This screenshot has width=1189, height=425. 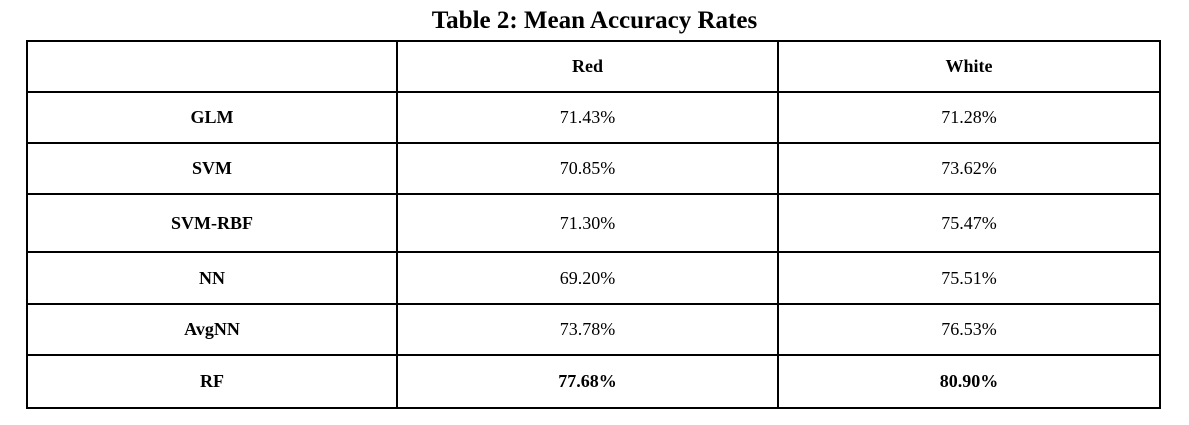 I want to click on cell-white-svm-rbf: 75.47%, so click(x=969, y=223).